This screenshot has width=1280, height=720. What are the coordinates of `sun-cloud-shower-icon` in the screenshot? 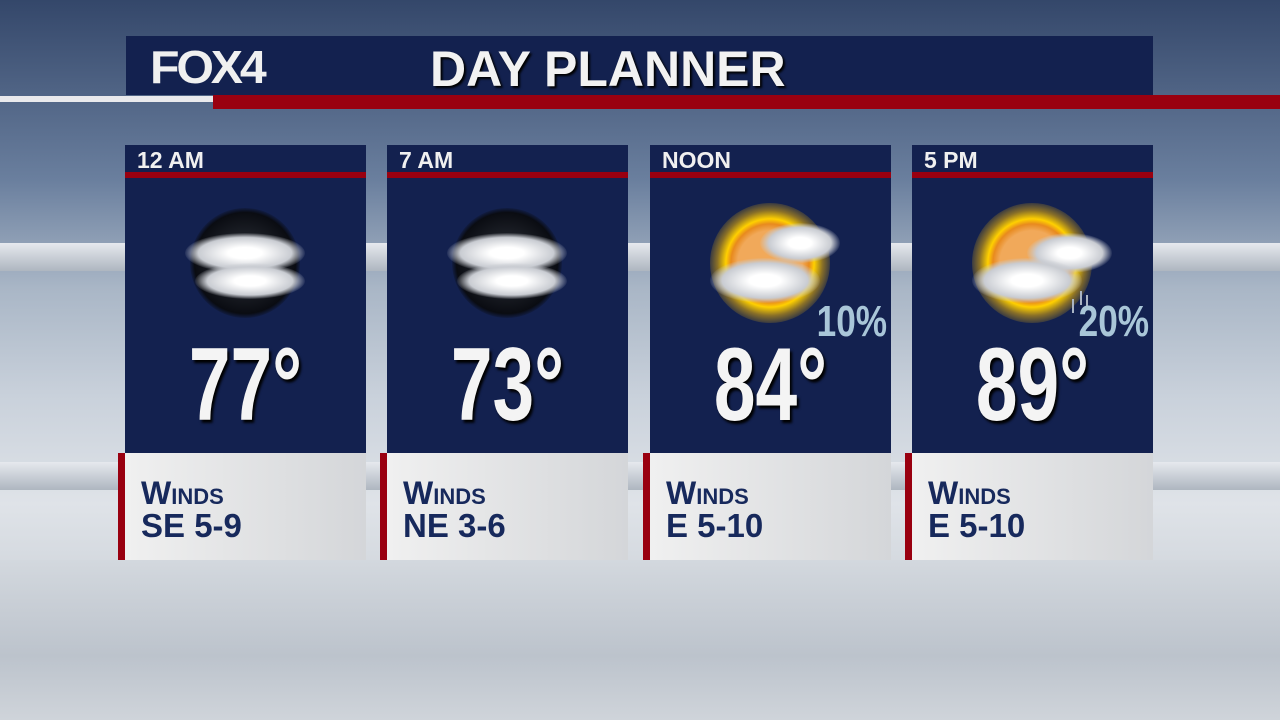 It's located at (1042, 263).